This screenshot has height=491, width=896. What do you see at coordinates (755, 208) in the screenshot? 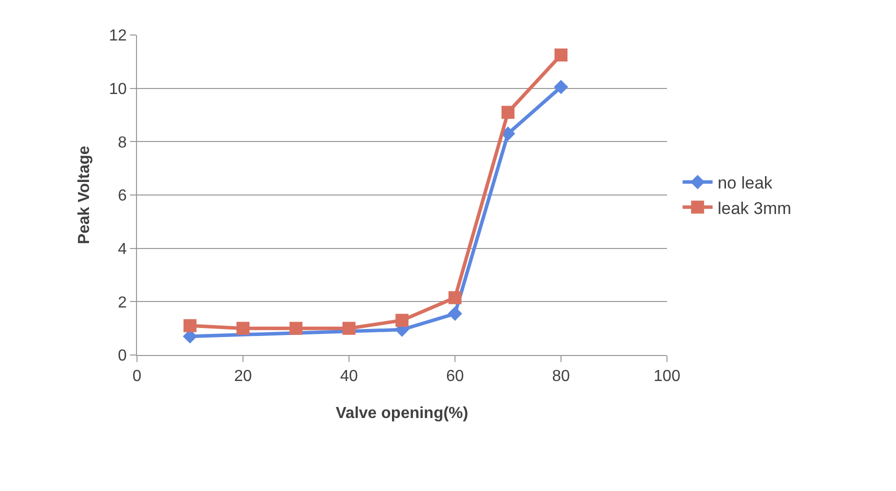
I see `legend-label: leak 3mm` at bounding box center [755, 208].